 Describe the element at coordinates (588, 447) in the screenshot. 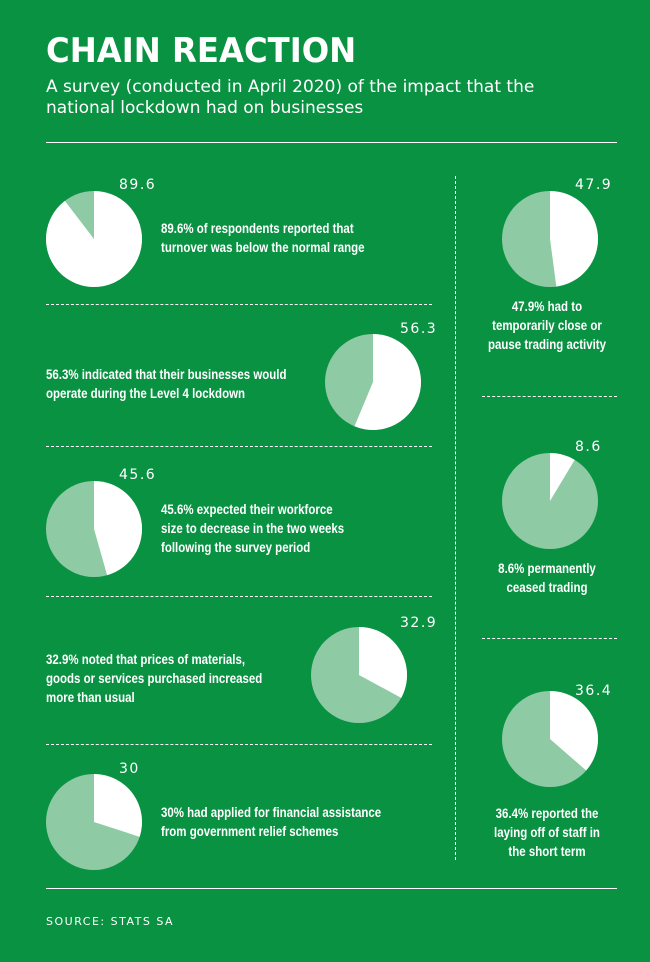

I see `pie-value-label: 8.6` at that location.